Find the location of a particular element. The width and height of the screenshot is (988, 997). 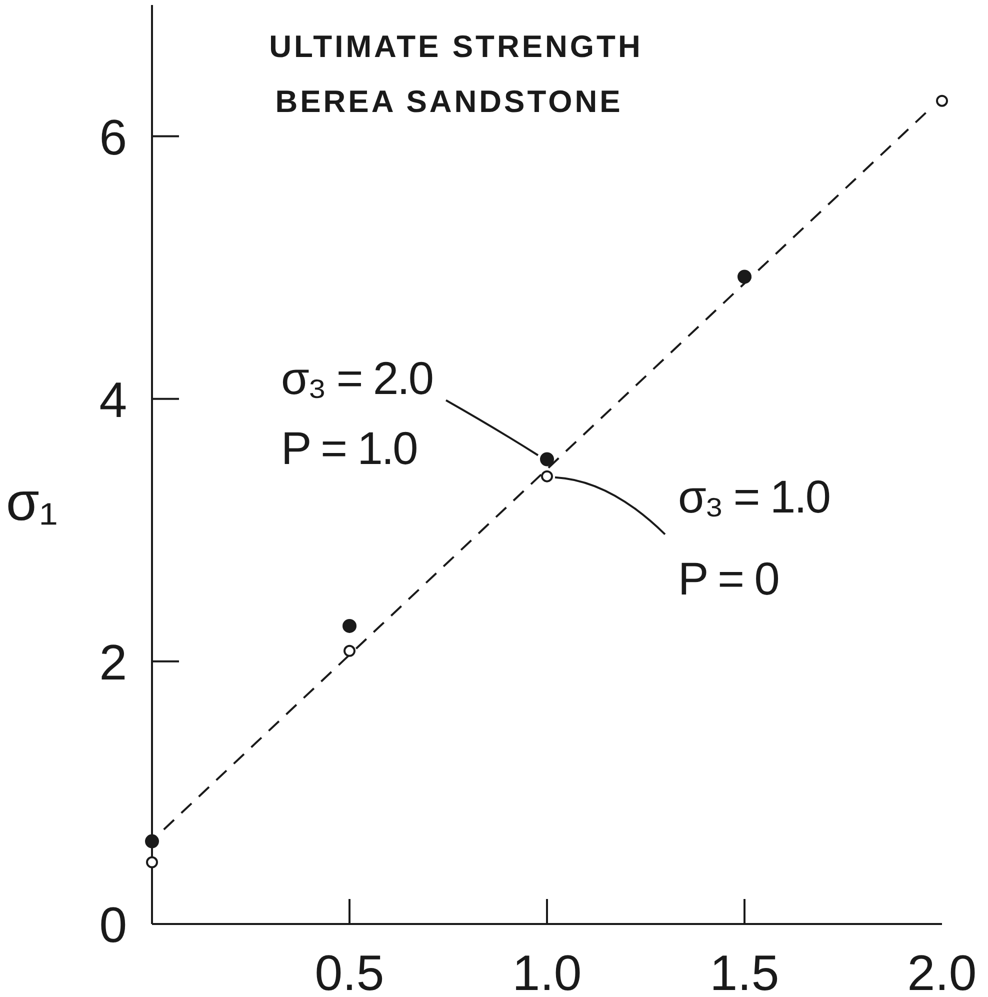

y-tick-label: 2 is located at coordinates (113, 662).